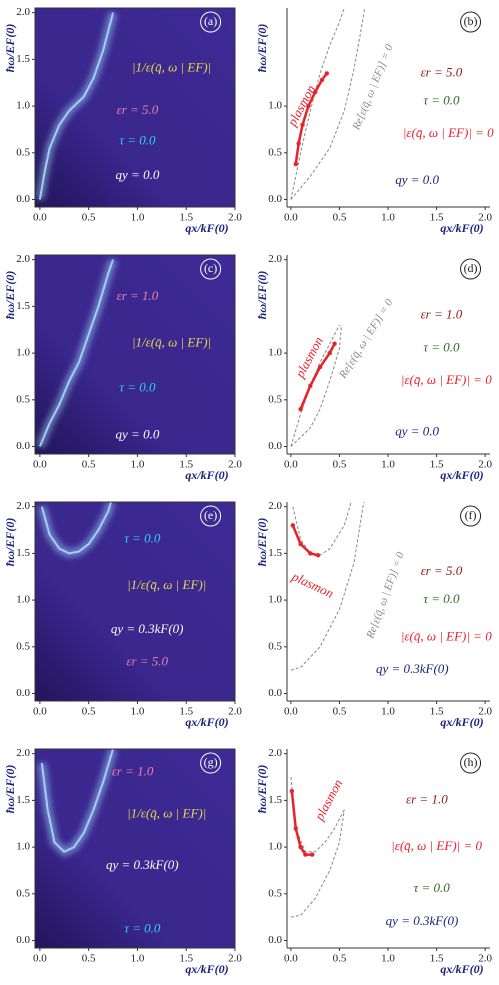  I want to click on panel-label: (c), so click(210, 268).